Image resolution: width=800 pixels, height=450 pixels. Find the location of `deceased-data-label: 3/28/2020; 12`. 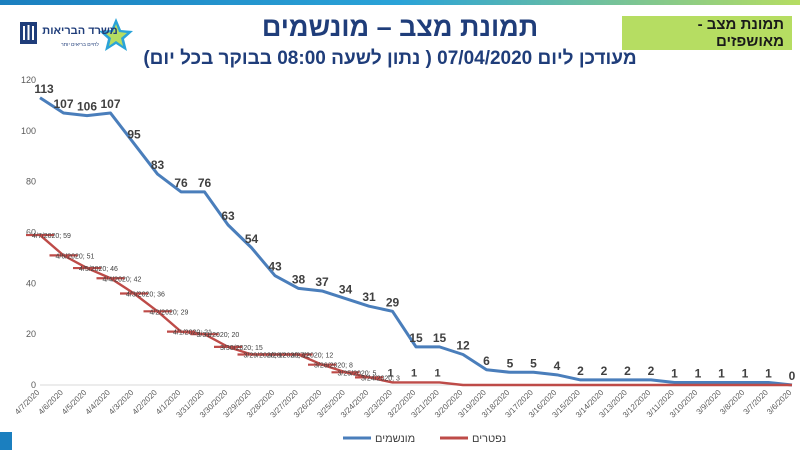

deceased-data-label: 3/28/2020; 12 is located at coordinates (288, 356).